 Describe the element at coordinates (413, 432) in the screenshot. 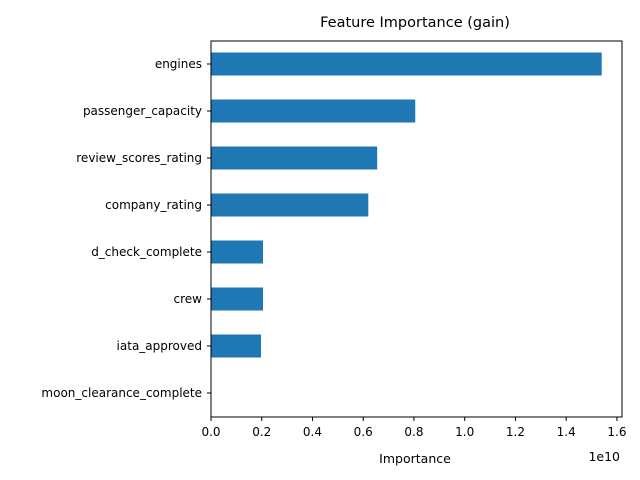

I see `x-tick-label: 0.8` at that location.